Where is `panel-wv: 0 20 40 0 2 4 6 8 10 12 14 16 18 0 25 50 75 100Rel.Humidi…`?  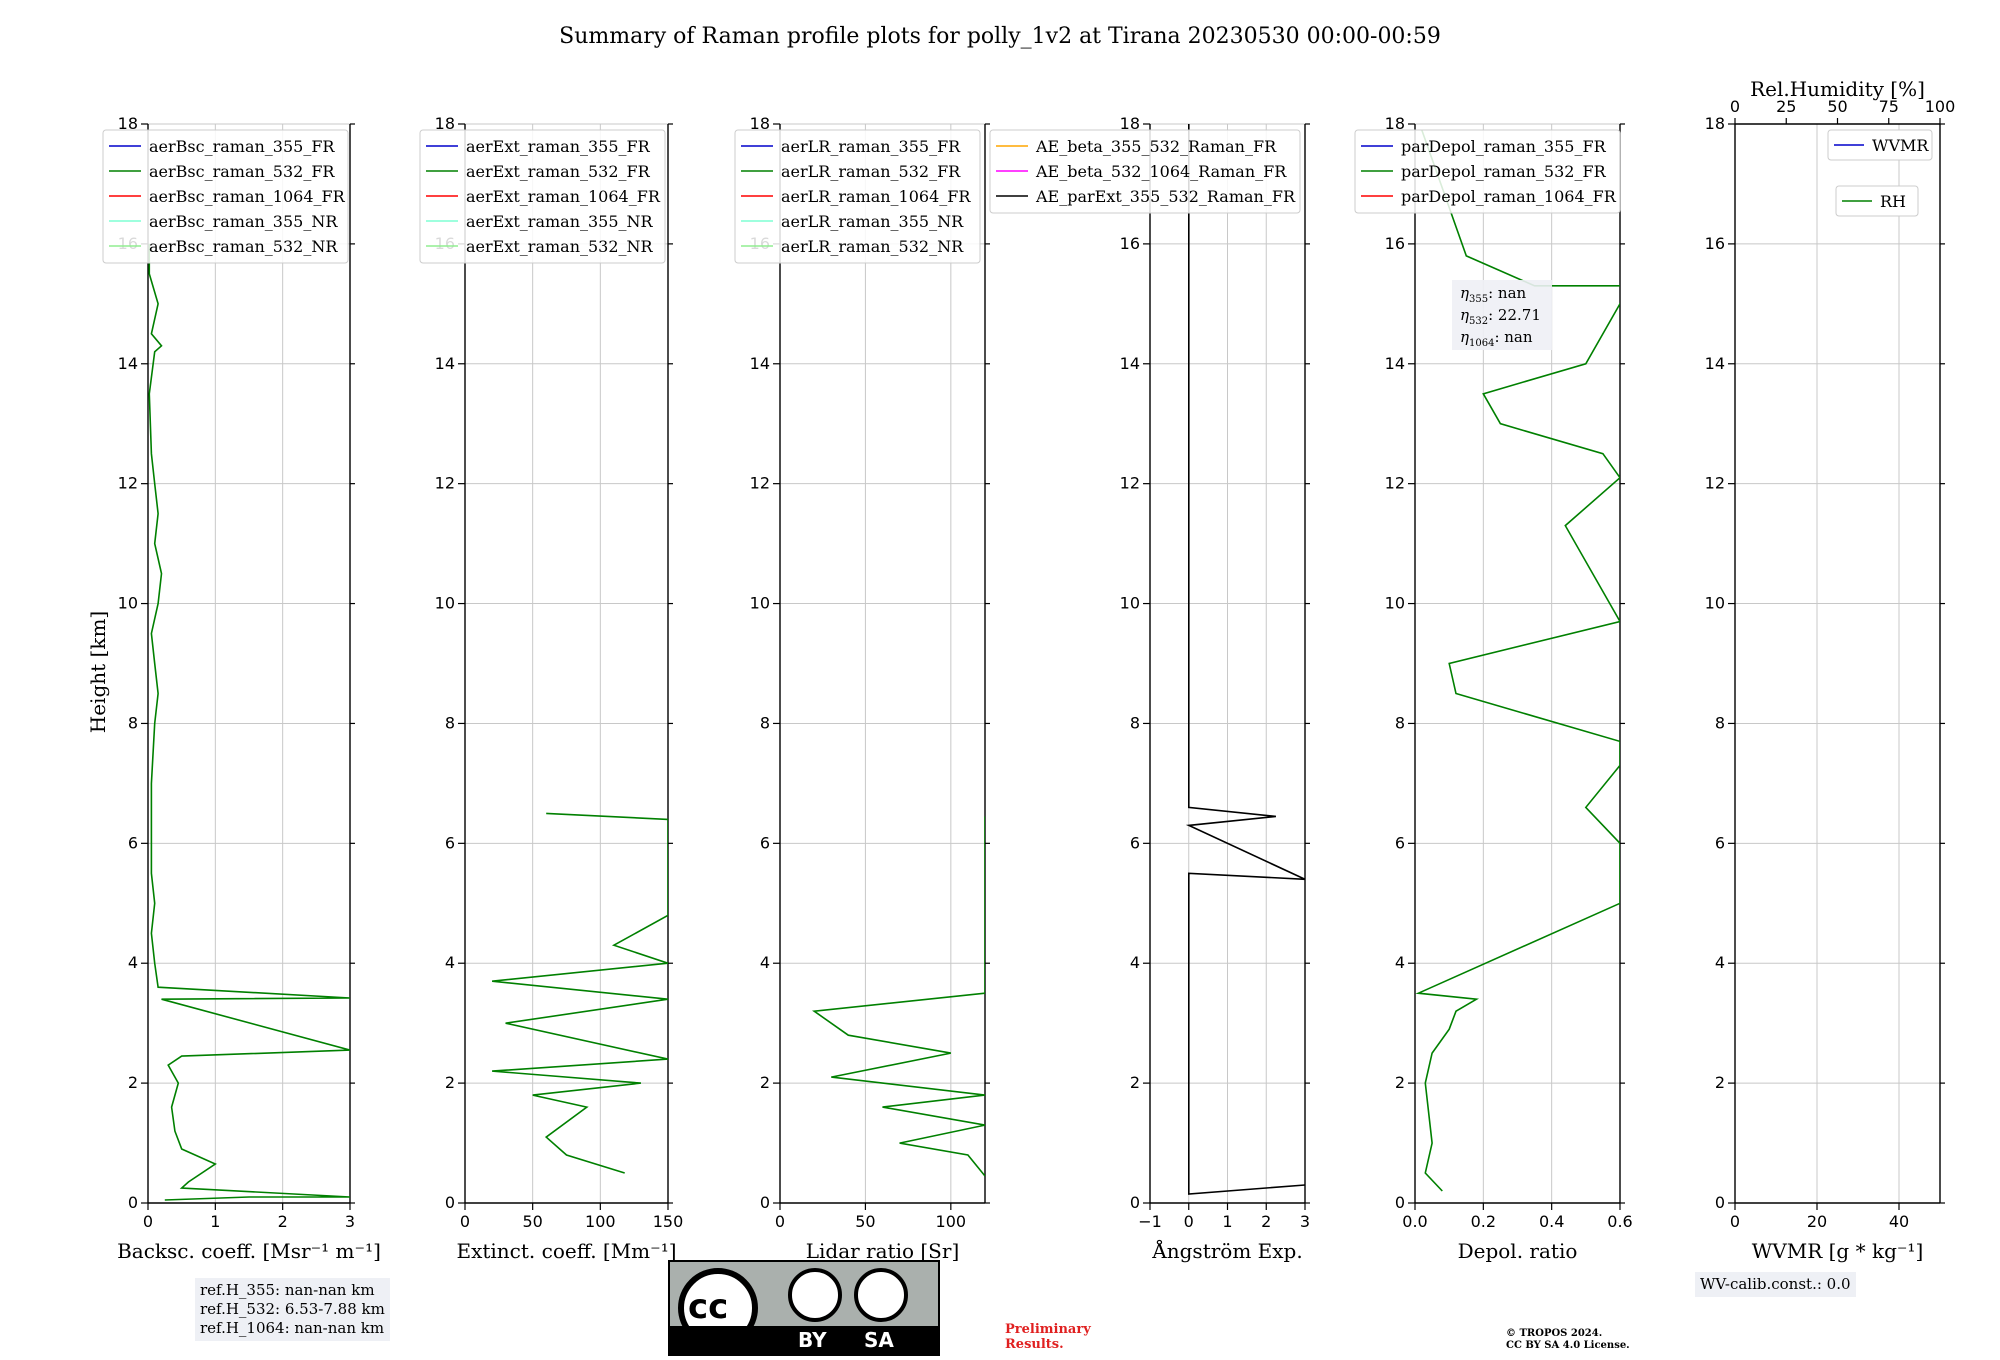 panel-wv: 0 20 40 0 2 4 6 8 10 12 14 16 18 0 25 50 75 100Rel.Humidi… is located at coordinates (1830, 670).